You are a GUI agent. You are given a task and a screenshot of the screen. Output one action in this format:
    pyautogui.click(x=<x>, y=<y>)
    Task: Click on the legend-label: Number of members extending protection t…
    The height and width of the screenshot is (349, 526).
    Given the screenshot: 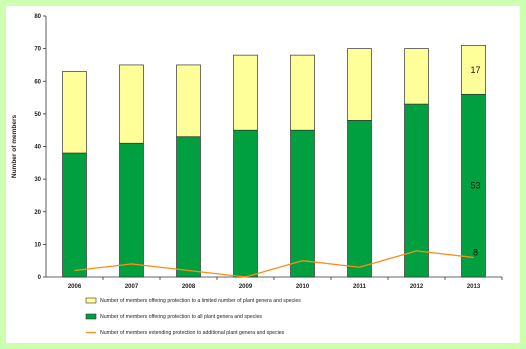 What is the action you would take?
    pyautogui.click(x=192, y=333)
    